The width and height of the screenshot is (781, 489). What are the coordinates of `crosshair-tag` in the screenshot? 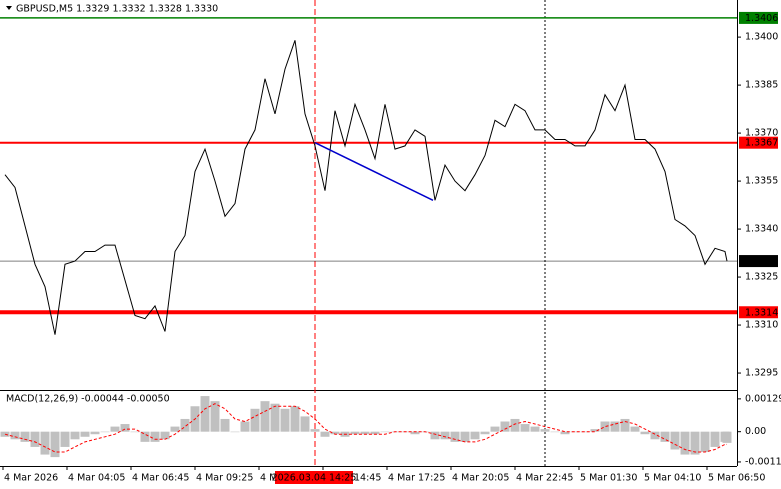 It's located at (314, 477).